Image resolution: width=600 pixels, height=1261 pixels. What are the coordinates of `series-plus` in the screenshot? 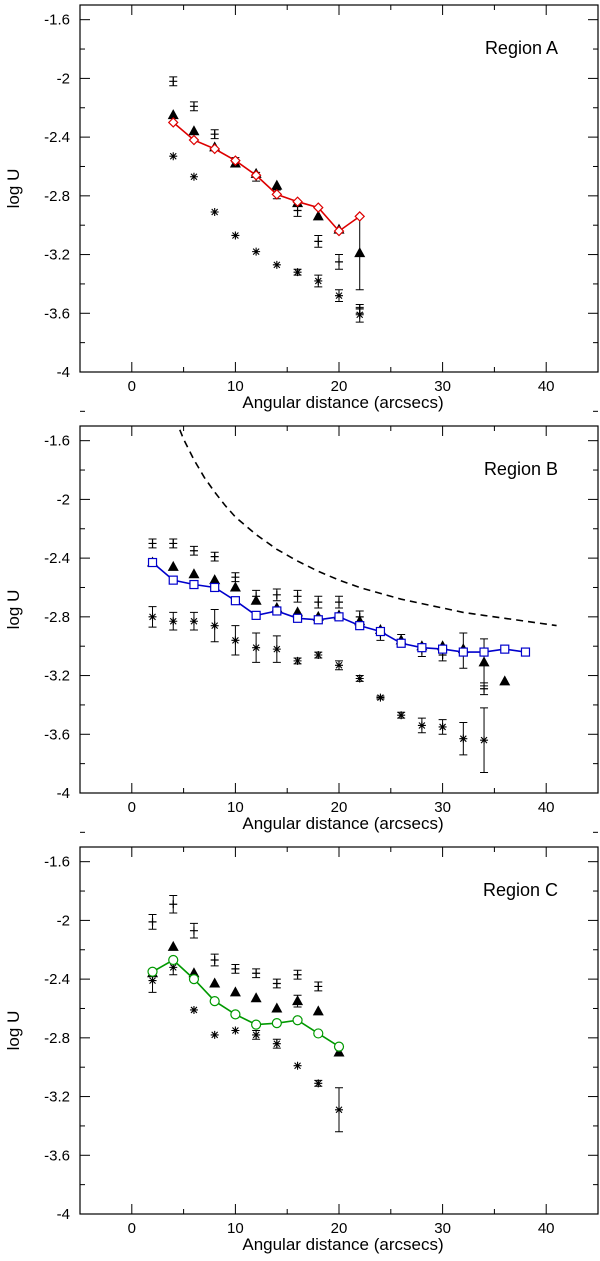 It's located at (266, 195).